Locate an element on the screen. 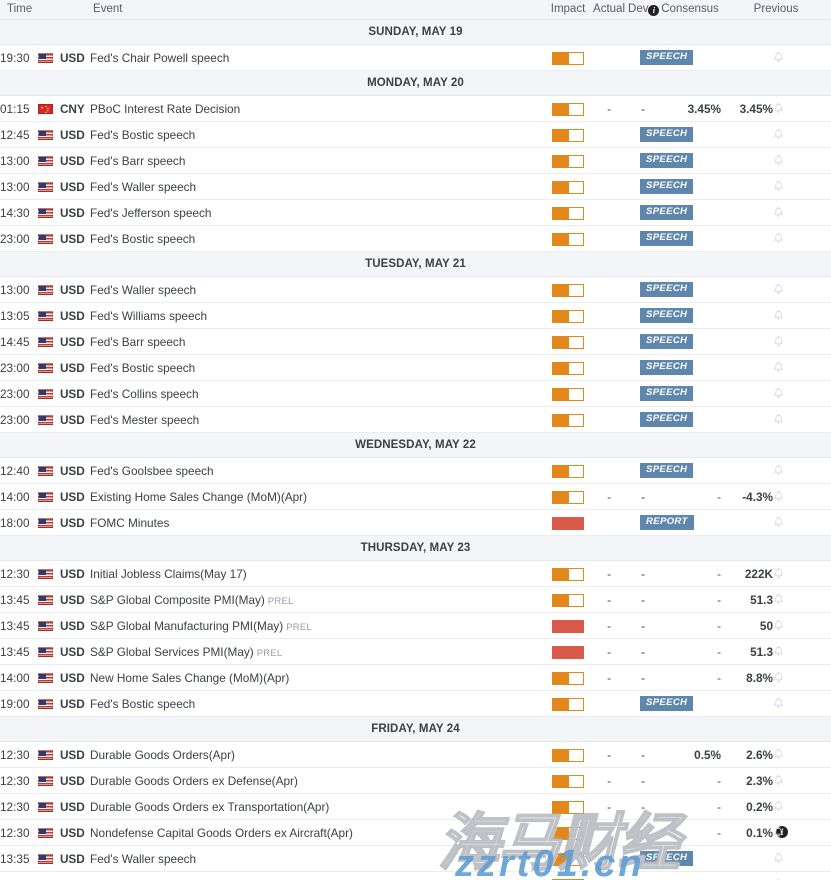  table-row: 23:00 USD Fed's Collins speech SPEECH is located at coordinates (415, 393).